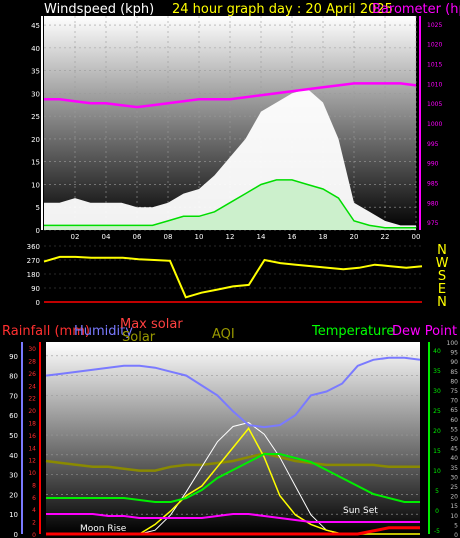 The image size is (460, 538). I want to click on baro-tick-label: 985, so click(433, 183).